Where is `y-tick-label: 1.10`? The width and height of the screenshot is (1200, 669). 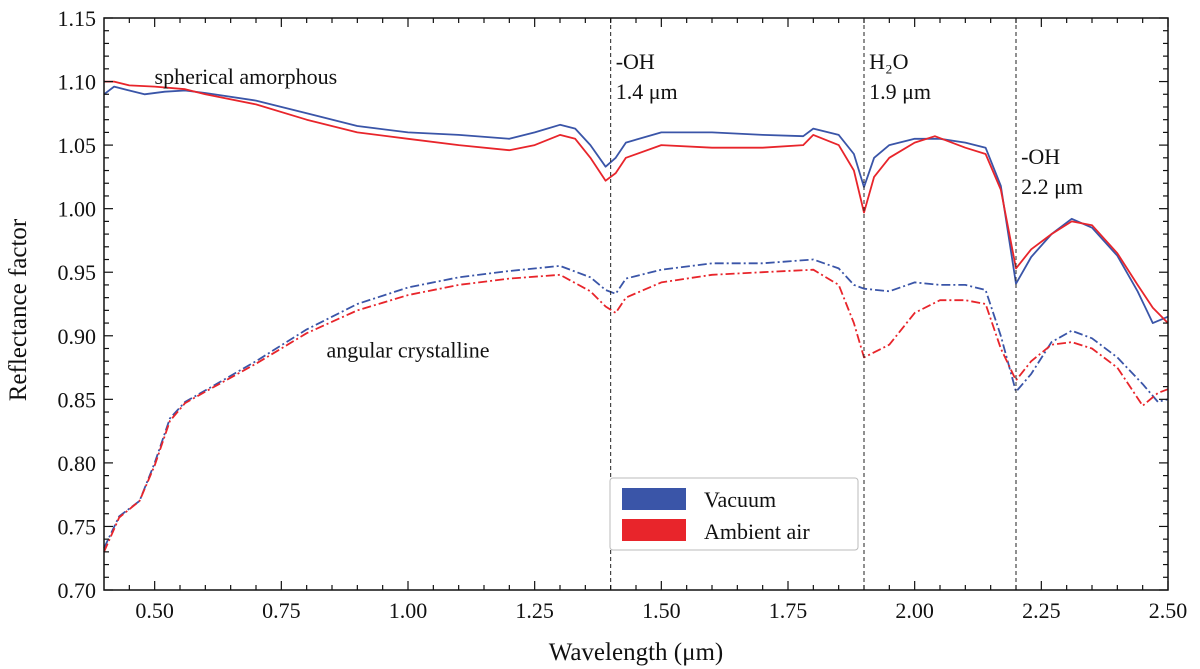
y-tick-label: 1.10 is located at coordinates (77, 82).